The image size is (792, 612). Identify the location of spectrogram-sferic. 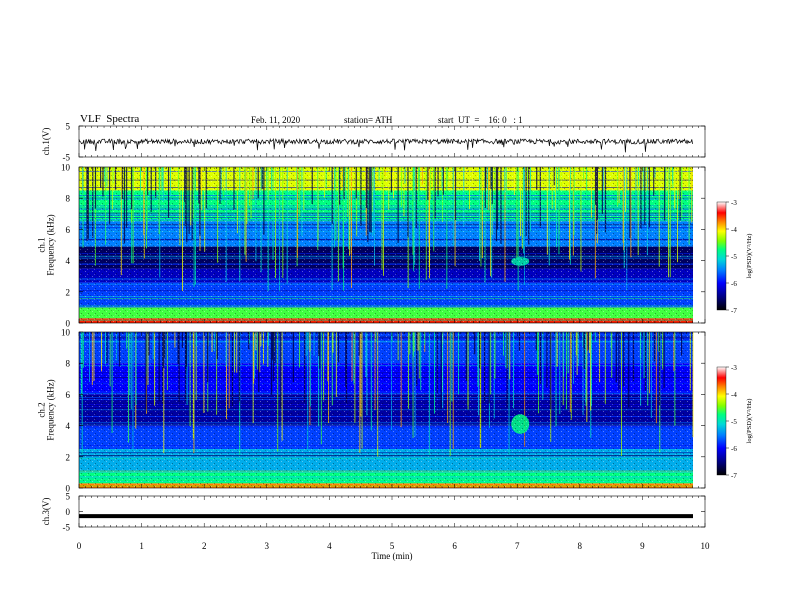
(693, 385).